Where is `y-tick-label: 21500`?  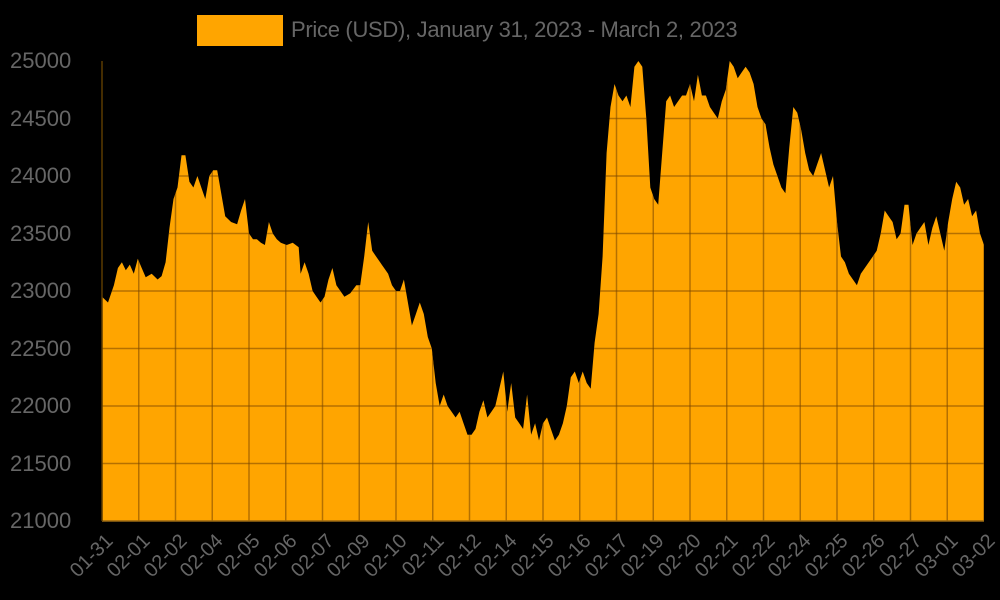 y-tick-label: 21500 is located at coordinates (41, 463).